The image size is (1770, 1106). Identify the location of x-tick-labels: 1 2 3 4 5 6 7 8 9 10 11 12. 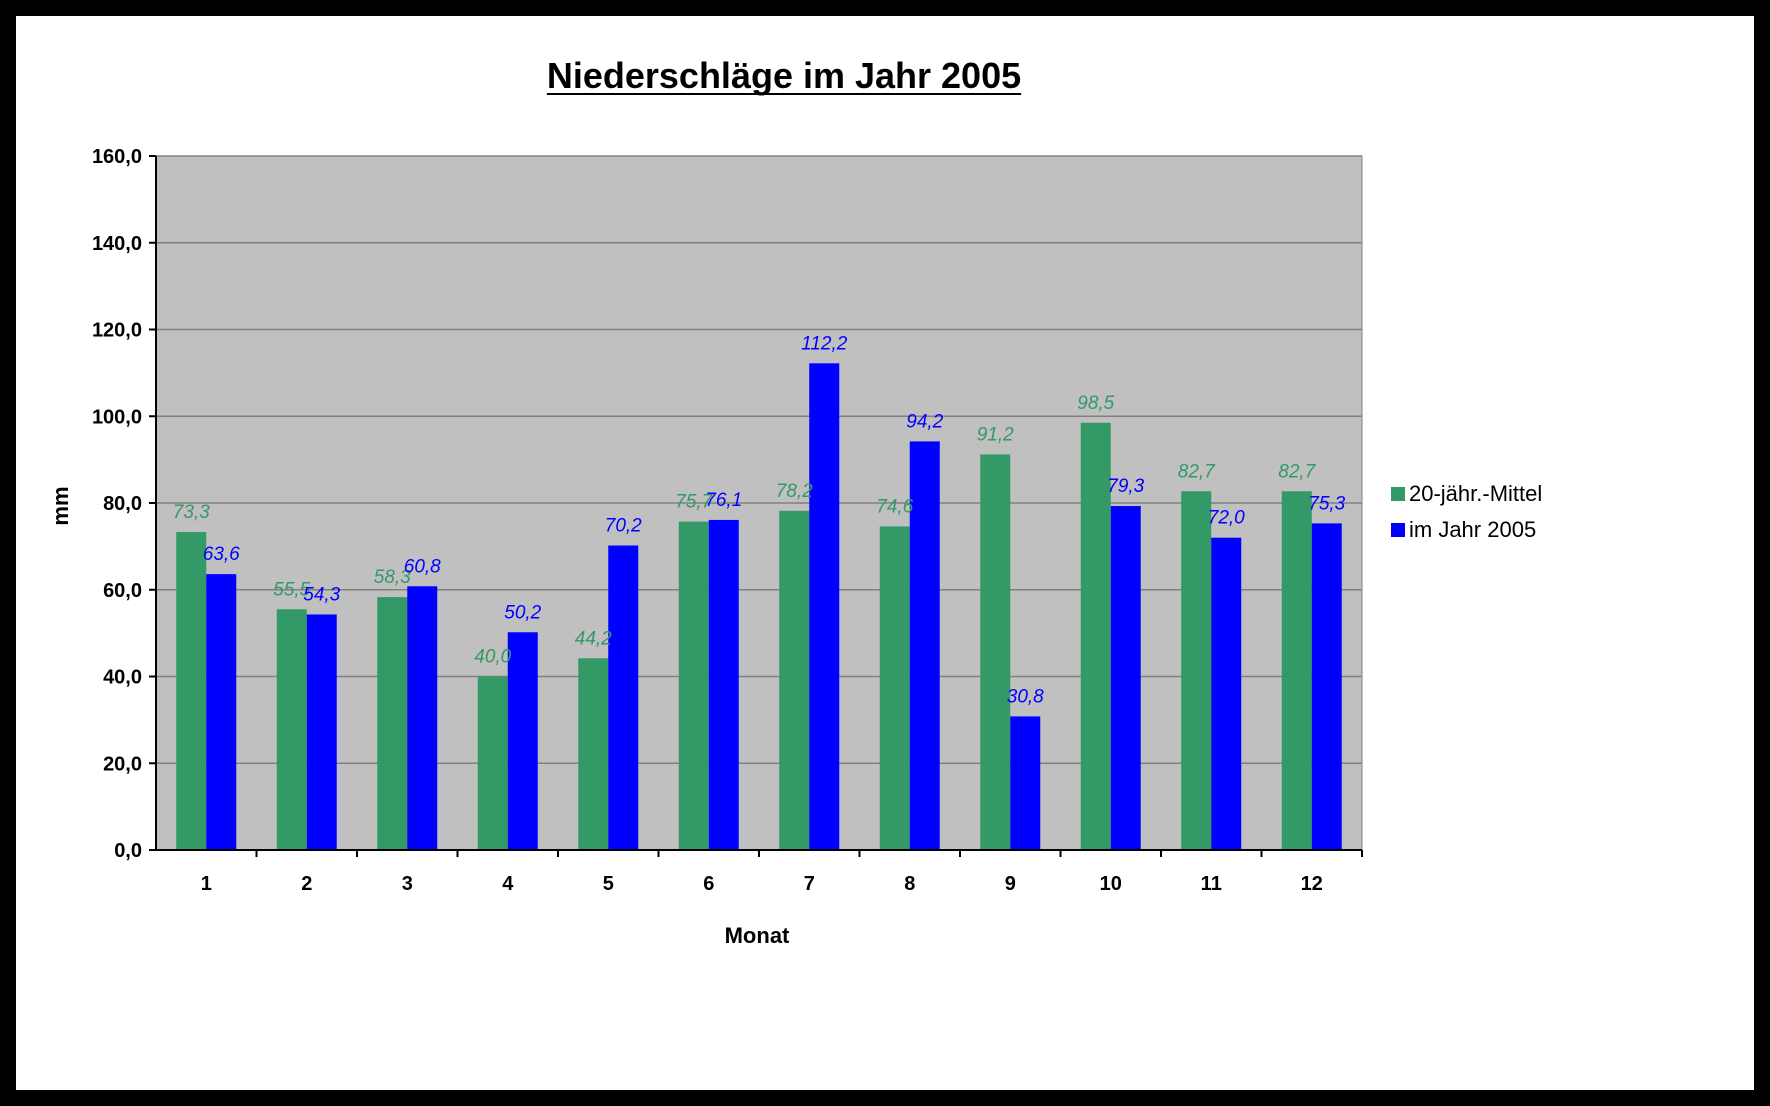
(762, 884).